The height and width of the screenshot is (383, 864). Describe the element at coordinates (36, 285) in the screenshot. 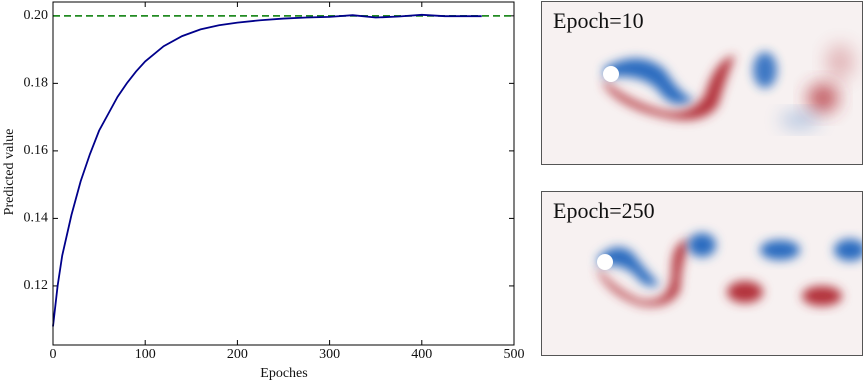

I see `y-tick-label: 0.12` at that location.